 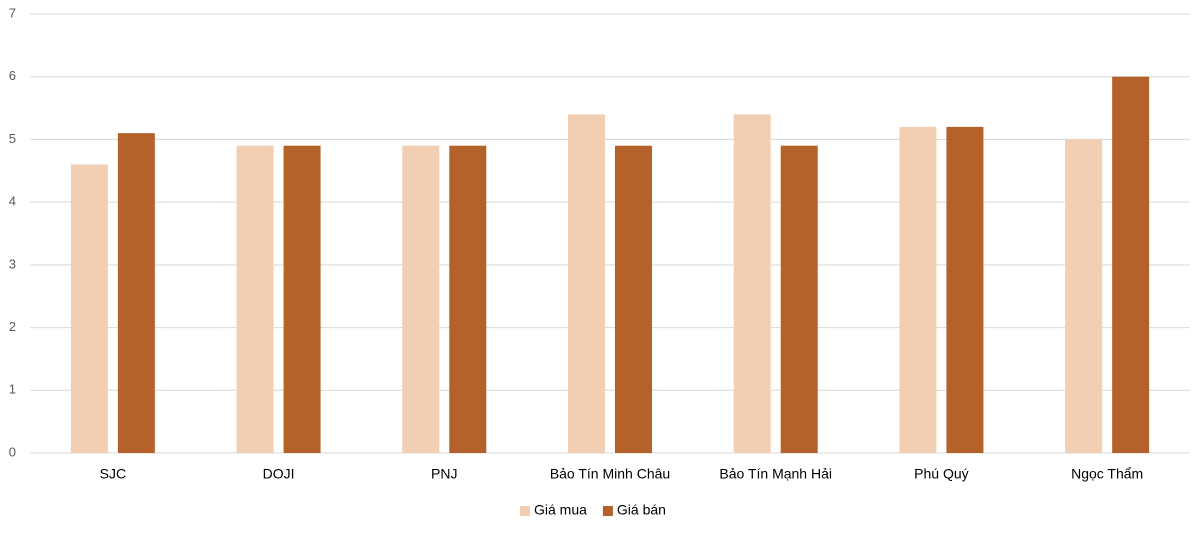 I want to click on y-tick-label: 5, so click(x=12, y=138).